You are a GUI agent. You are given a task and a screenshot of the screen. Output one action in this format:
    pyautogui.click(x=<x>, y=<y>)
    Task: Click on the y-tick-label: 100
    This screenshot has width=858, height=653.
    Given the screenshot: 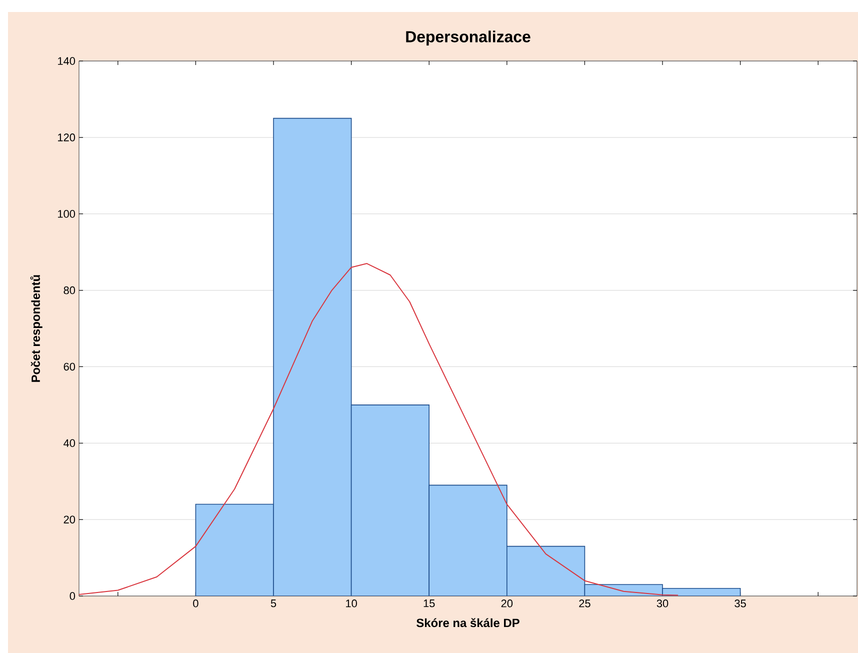 What is the action you would take?
    pyautogui.click(x=67, y=214)
    